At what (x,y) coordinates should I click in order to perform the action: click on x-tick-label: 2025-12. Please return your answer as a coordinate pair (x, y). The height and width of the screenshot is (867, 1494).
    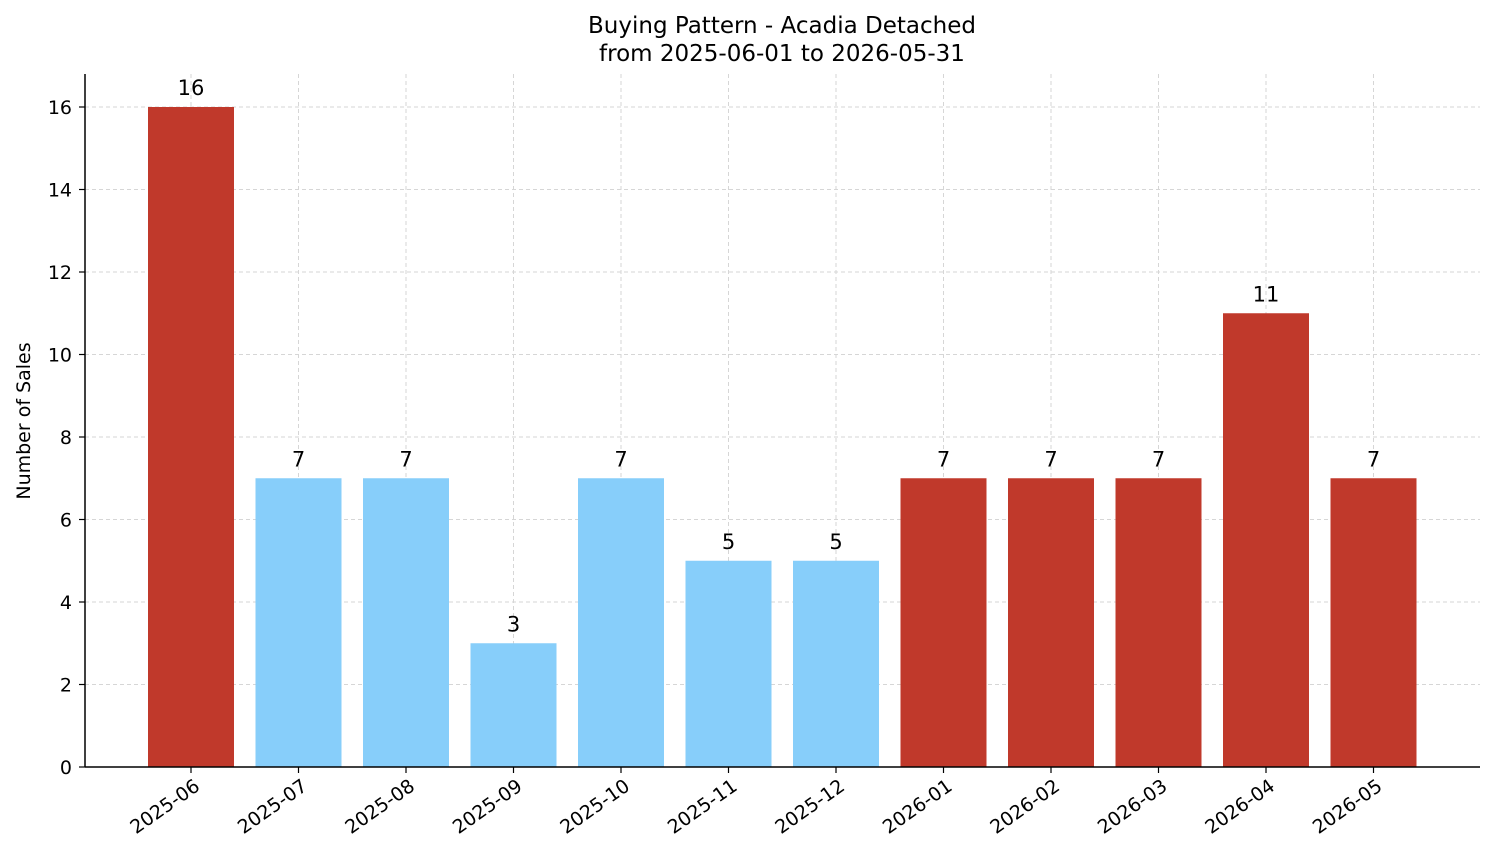
    Looking at the image, I should click on (810, 807).